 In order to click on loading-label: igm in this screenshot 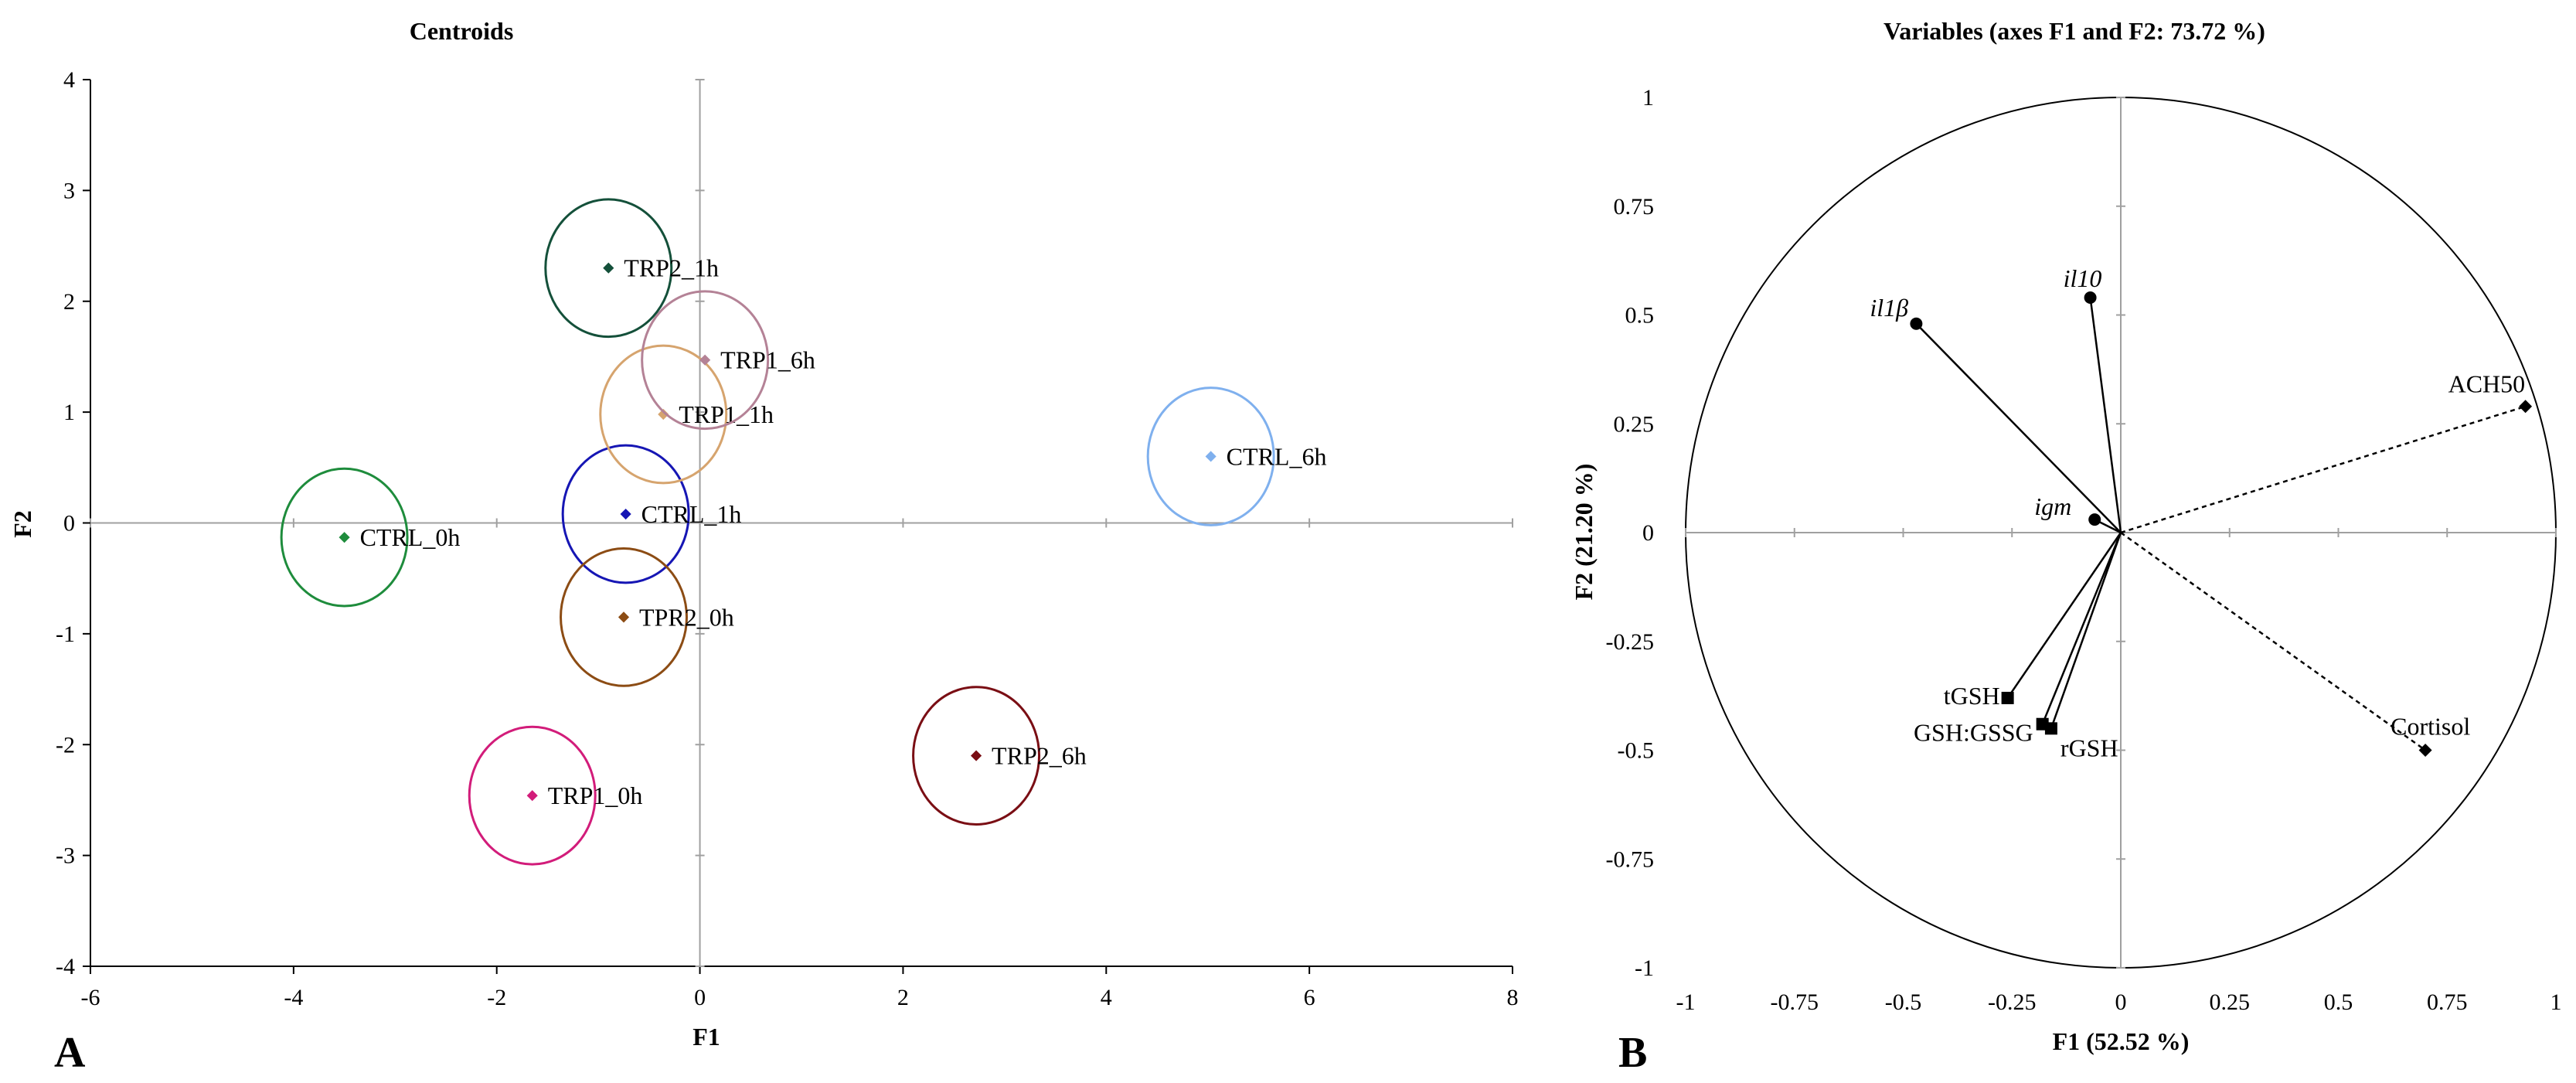, I will do `click(2052, 506)`.